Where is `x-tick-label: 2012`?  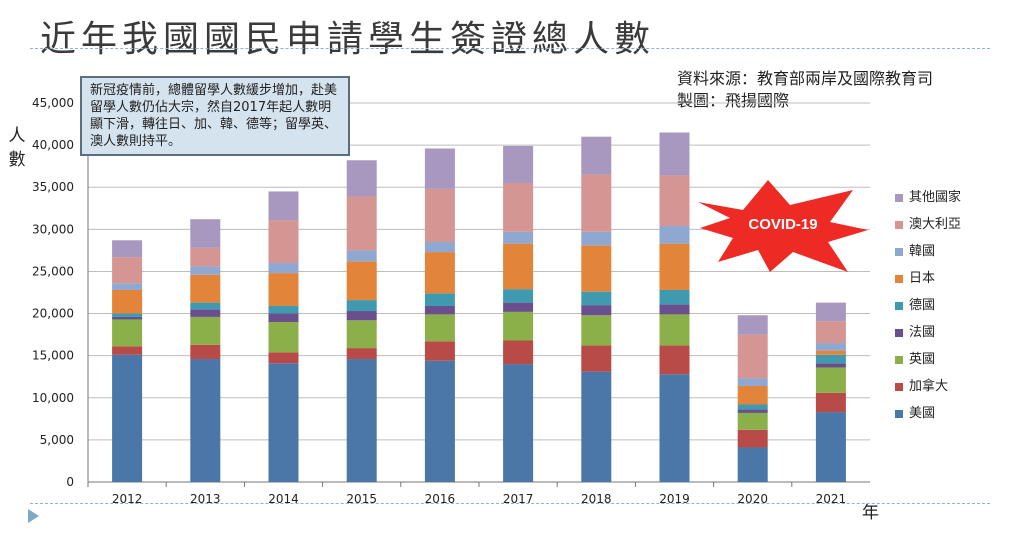
x-tick-label: 2012 is located at coordinates (127, 499).